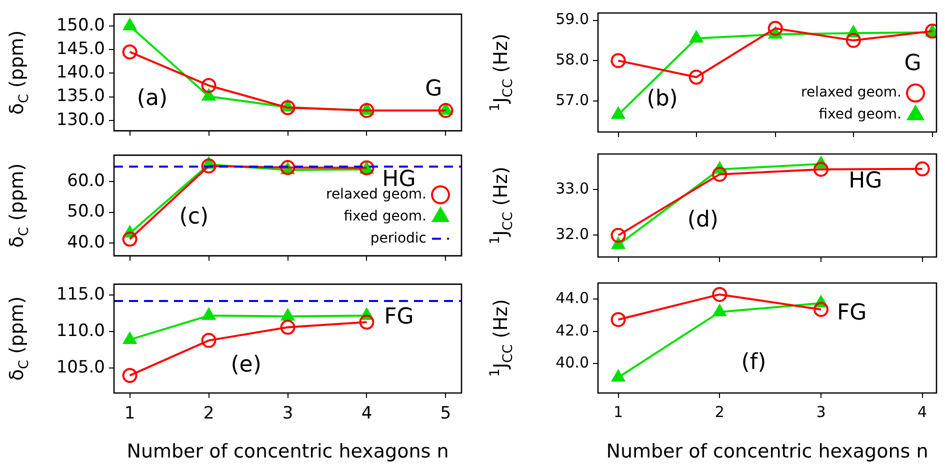 This screenshot has height=468, width=945. Describe the element at coordinates (80, 331) in the screenshot. I see `y-tick-label: 110.0` at that location.